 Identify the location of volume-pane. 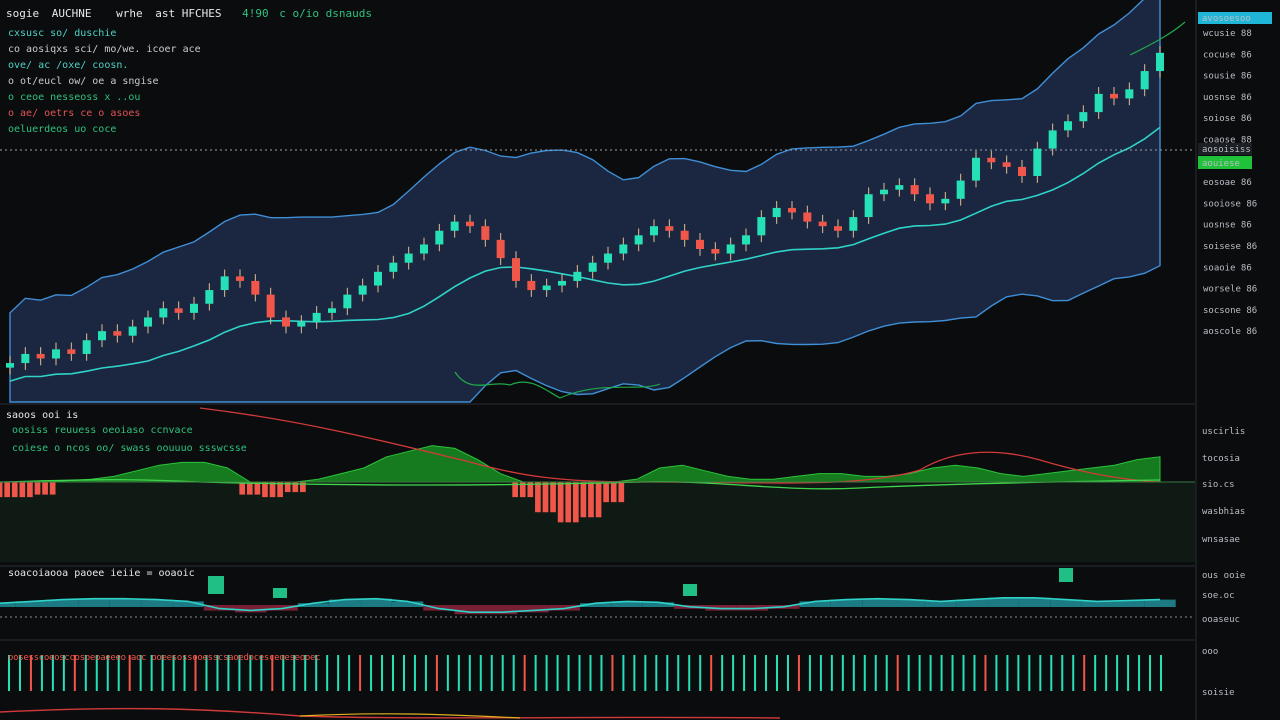
(581, 687).